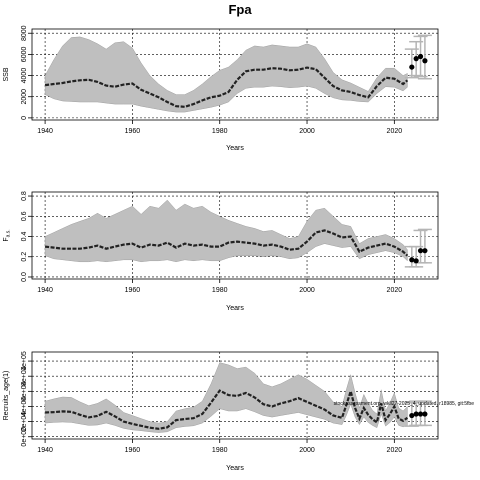 The width and height of the screenshot is (480, 480). Describe the element at coordinates (24, 118) in the screenshot. I see `y-tick-label: 0` at that location.